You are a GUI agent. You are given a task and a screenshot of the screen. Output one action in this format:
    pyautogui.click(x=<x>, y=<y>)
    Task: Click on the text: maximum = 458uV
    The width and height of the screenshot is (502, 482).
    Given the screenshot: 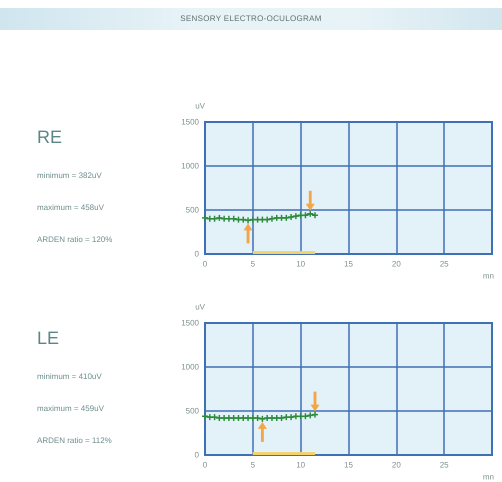 What is the action you would take?
    pyautogui.click(x=70, y=208)
    